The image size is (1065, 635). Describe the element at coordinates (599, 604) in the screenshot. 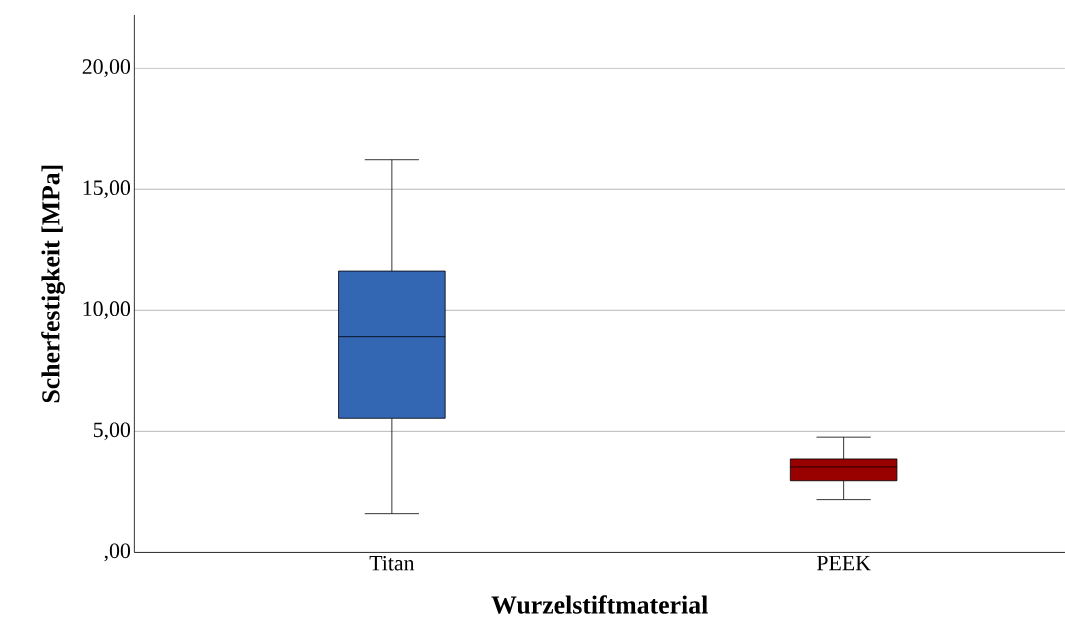

I see `x-axis-title: Wurzelstiftmaterial` at that location.